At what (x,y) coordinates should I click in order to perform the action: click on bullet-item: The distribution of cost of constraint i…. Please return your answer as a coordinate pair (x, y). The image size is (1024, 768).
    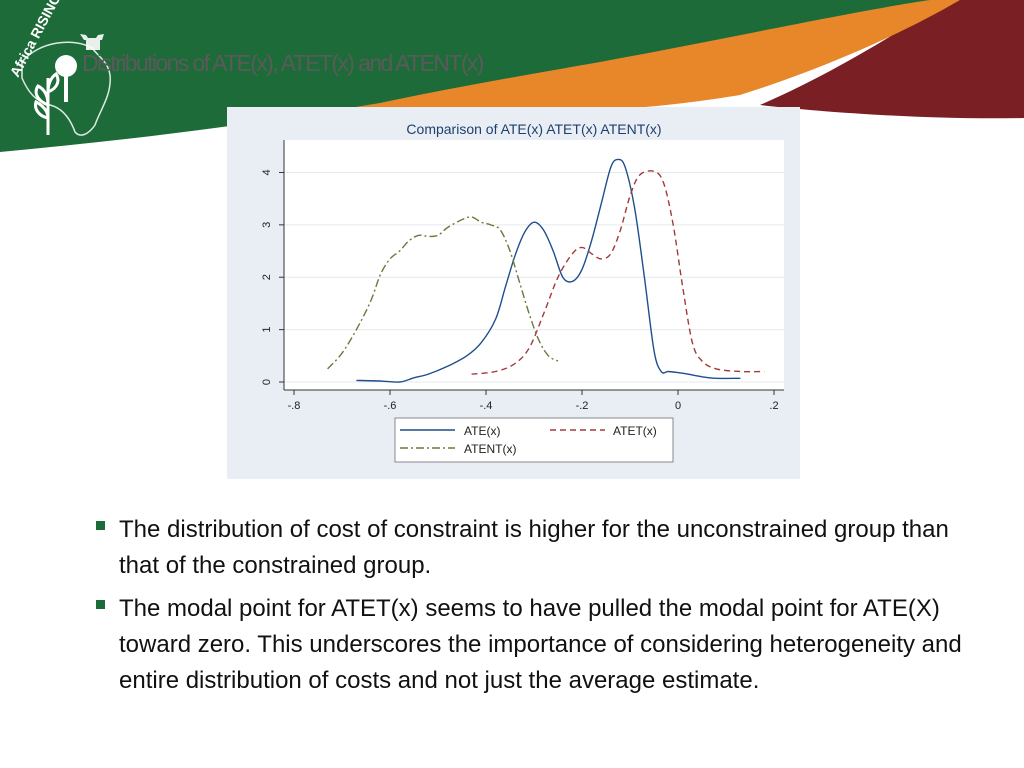
    Looking at the image, I should click on (534, 548).